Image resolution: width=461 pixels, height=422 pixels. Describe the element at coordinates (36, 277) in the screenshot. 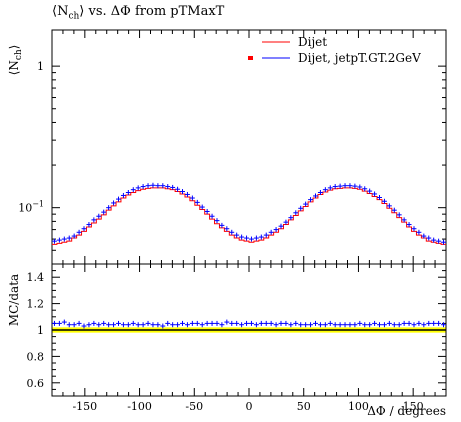

I see `ratio-y-tick-label: 1.4` at that location.